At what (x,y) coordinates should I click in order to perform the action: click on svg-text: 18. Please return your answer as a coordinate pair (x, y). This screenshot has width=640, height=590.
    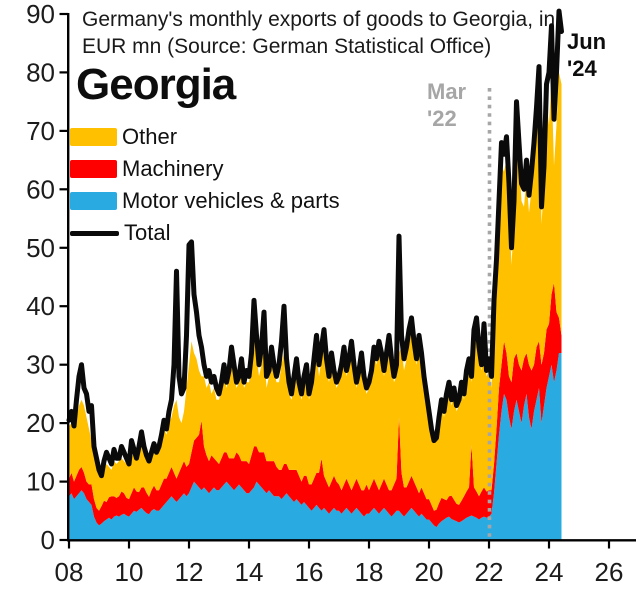
    Looking at the image, I should click on (369, 572).